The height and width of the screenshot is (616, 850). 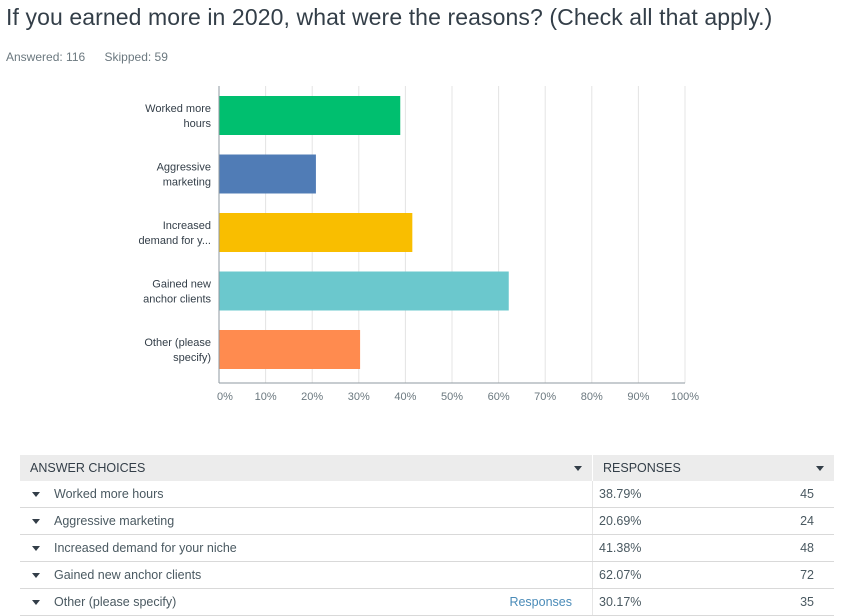 I want to click on answer-choice-cell: Worked more hours, so click(x=306, y=494).